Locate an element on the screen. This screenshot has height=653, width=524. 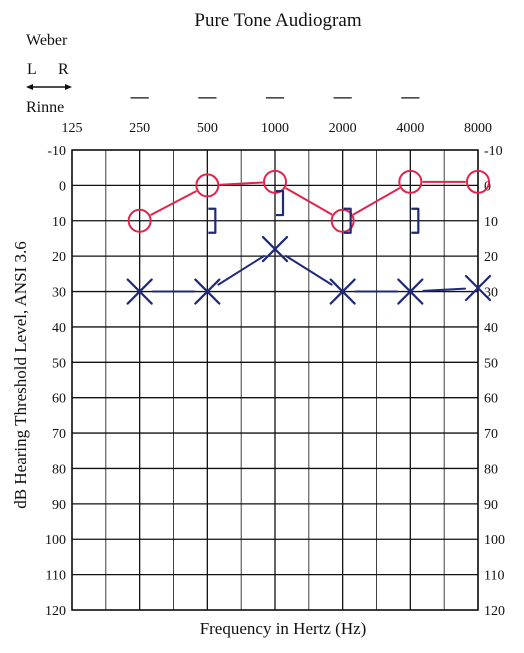
x-tick-label: 8000 is located at coordinates (478, 128).